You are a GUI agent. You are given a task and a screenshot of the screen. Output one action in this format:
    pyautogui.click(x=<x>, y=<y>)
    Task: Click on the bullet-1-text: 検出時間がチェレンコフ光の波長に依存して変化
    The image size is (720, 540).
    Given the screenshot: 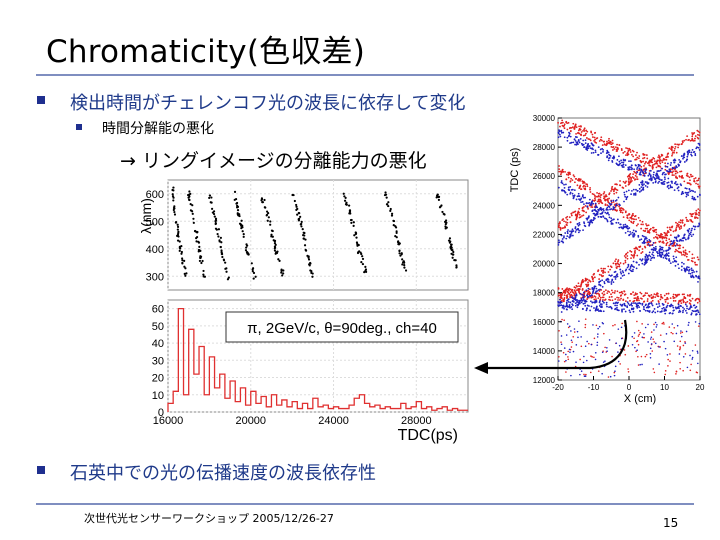 What is the action you would take?
    pyautogui.click(x=268, y=103)
    